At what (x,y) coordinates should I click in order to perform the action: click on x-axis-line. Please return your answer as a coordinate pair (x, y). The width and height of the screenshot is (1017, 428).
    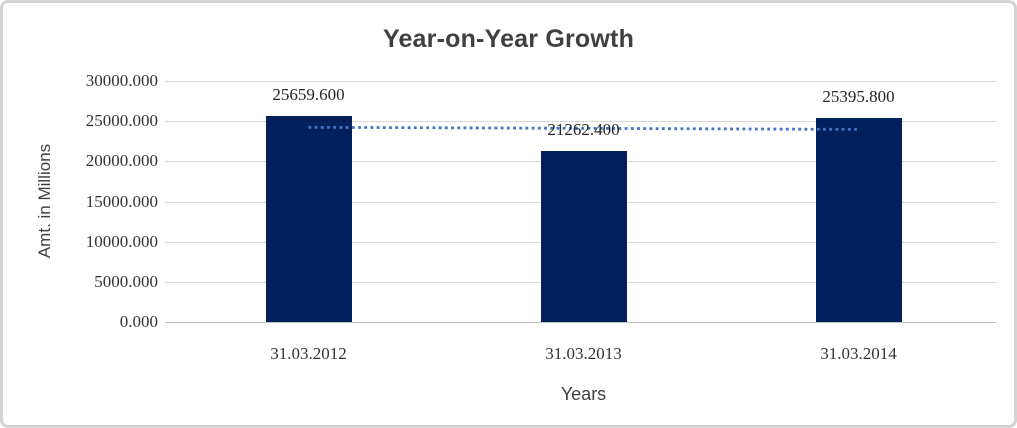
    Looking at the image, I should click on (580, 322).